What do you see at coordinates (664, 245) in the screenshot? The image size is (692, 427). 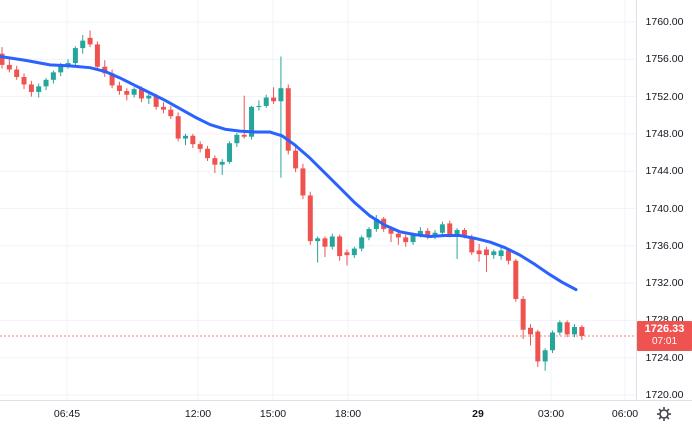 I see `price-axis-label: 1736.00` at bounding box center [664, 245].